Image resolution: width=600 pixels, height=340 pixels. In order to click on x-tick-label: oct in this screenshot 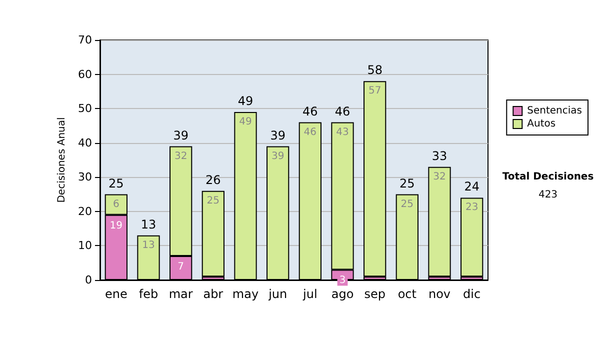, I will do `click(407, 294)`.